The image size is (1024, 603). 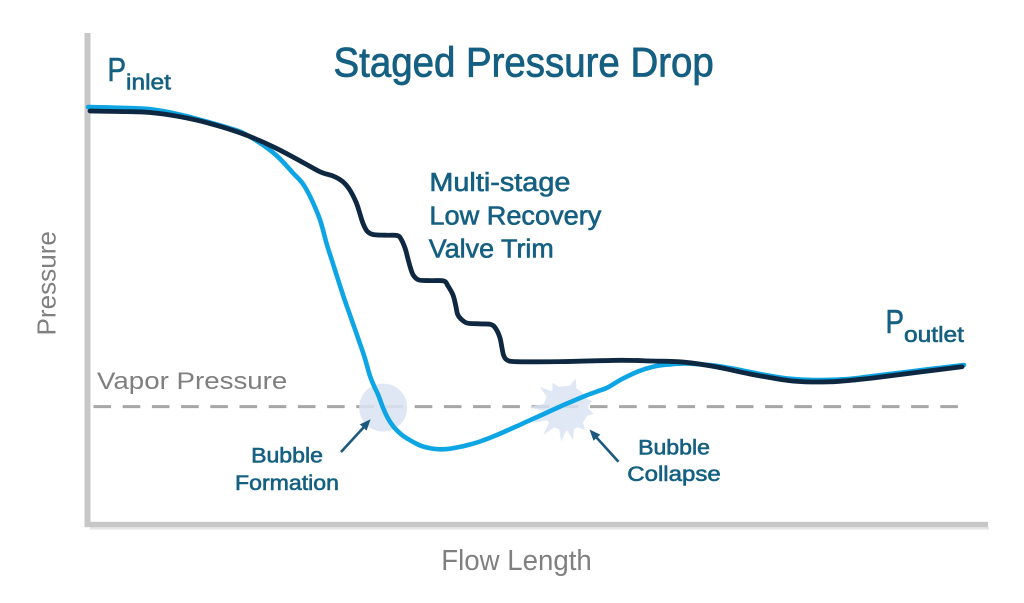 I want to click on svg-text: Multi-stage, so click(x=499, y=183).